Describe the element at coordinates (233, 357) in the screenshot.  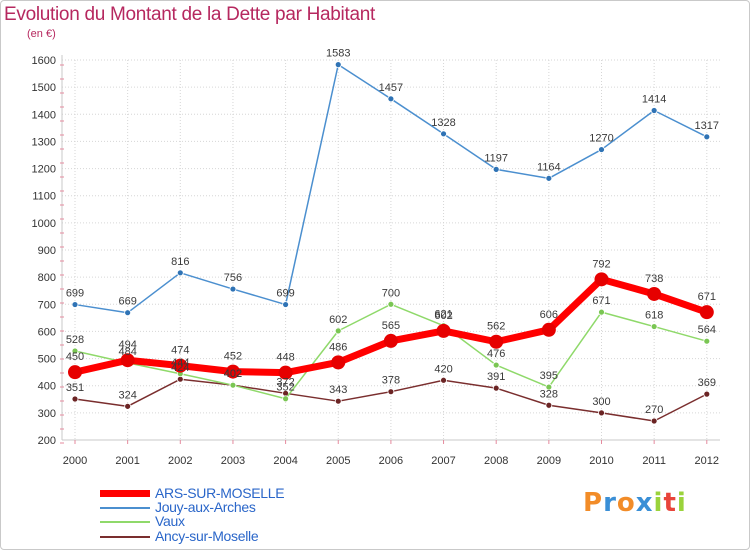
I see `data-label: 452` at that location.